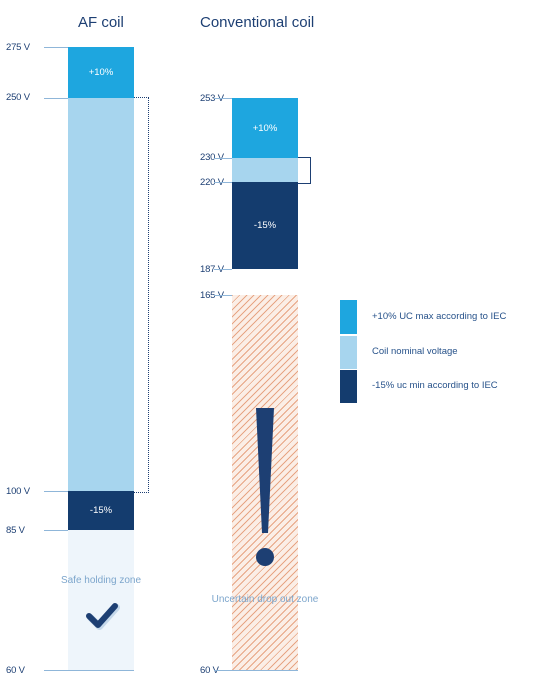 This screenshot has width=539, height=677. I want to click on af-label-275: 275 V, so click(18, 47).